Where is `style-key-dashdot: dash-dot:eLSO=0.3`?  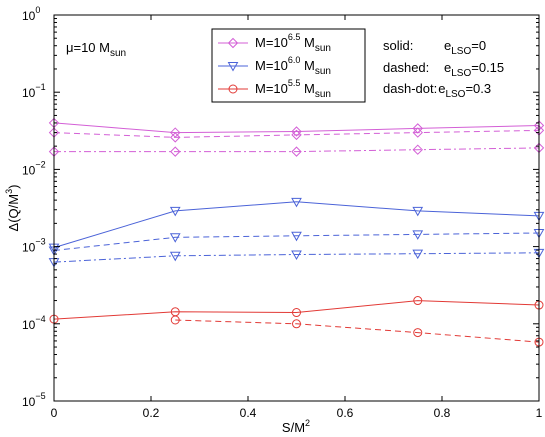 style-key-dashdot: dash-dot:eLSO=0.3 is located at coordinates (437, 90).